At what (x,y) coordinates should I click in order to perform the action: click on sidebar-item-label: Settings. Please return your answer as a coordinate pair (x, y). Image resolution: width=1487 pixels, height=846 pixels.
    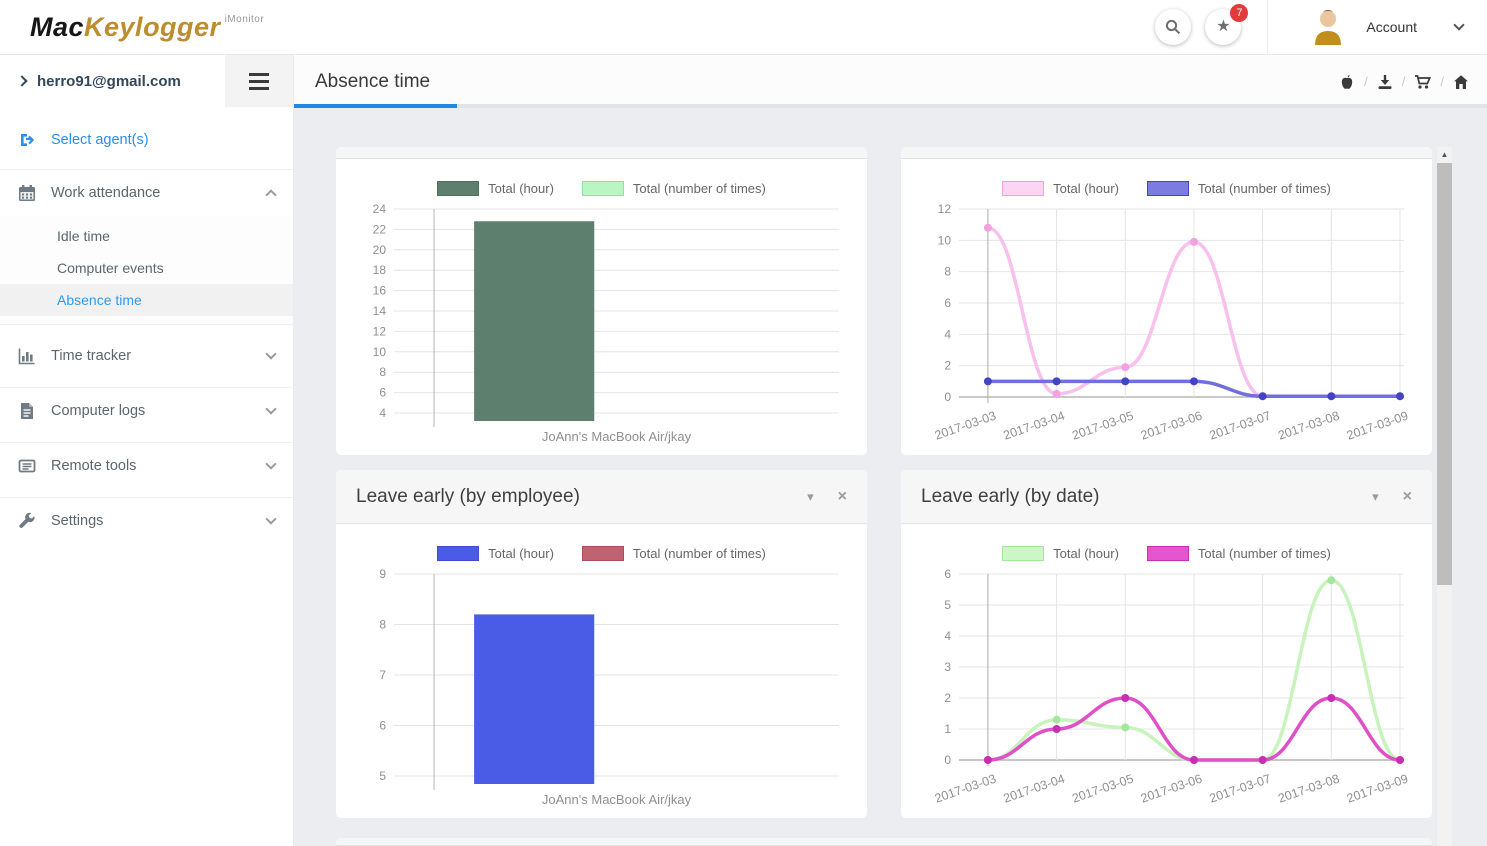
    Looking at the image, I should click on (77, 521).